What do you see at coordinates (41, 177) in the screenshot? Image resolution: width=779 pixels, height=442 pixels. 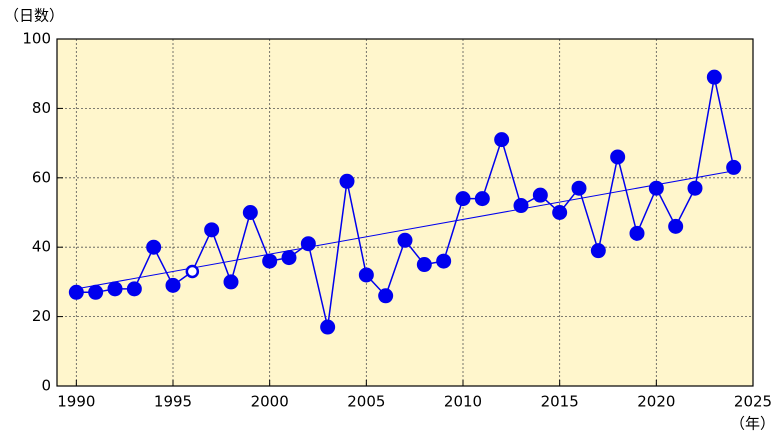 I see `y-tick-label: 60` at bounding box center [41, 177].